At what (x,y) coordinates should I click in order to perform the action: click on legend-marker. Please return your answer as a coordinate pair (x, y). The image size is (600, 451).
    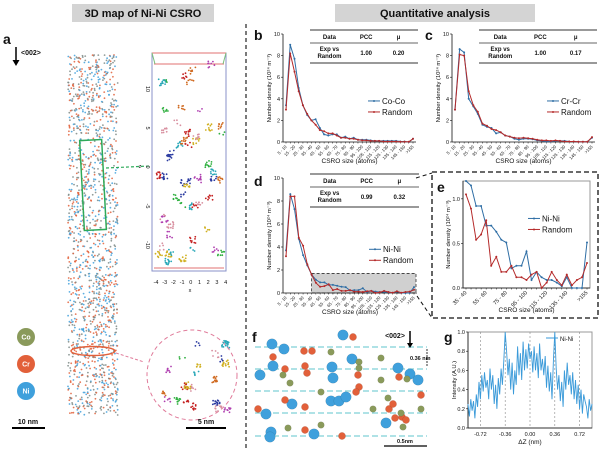
    Looking at the image, I should click on (534, 229).